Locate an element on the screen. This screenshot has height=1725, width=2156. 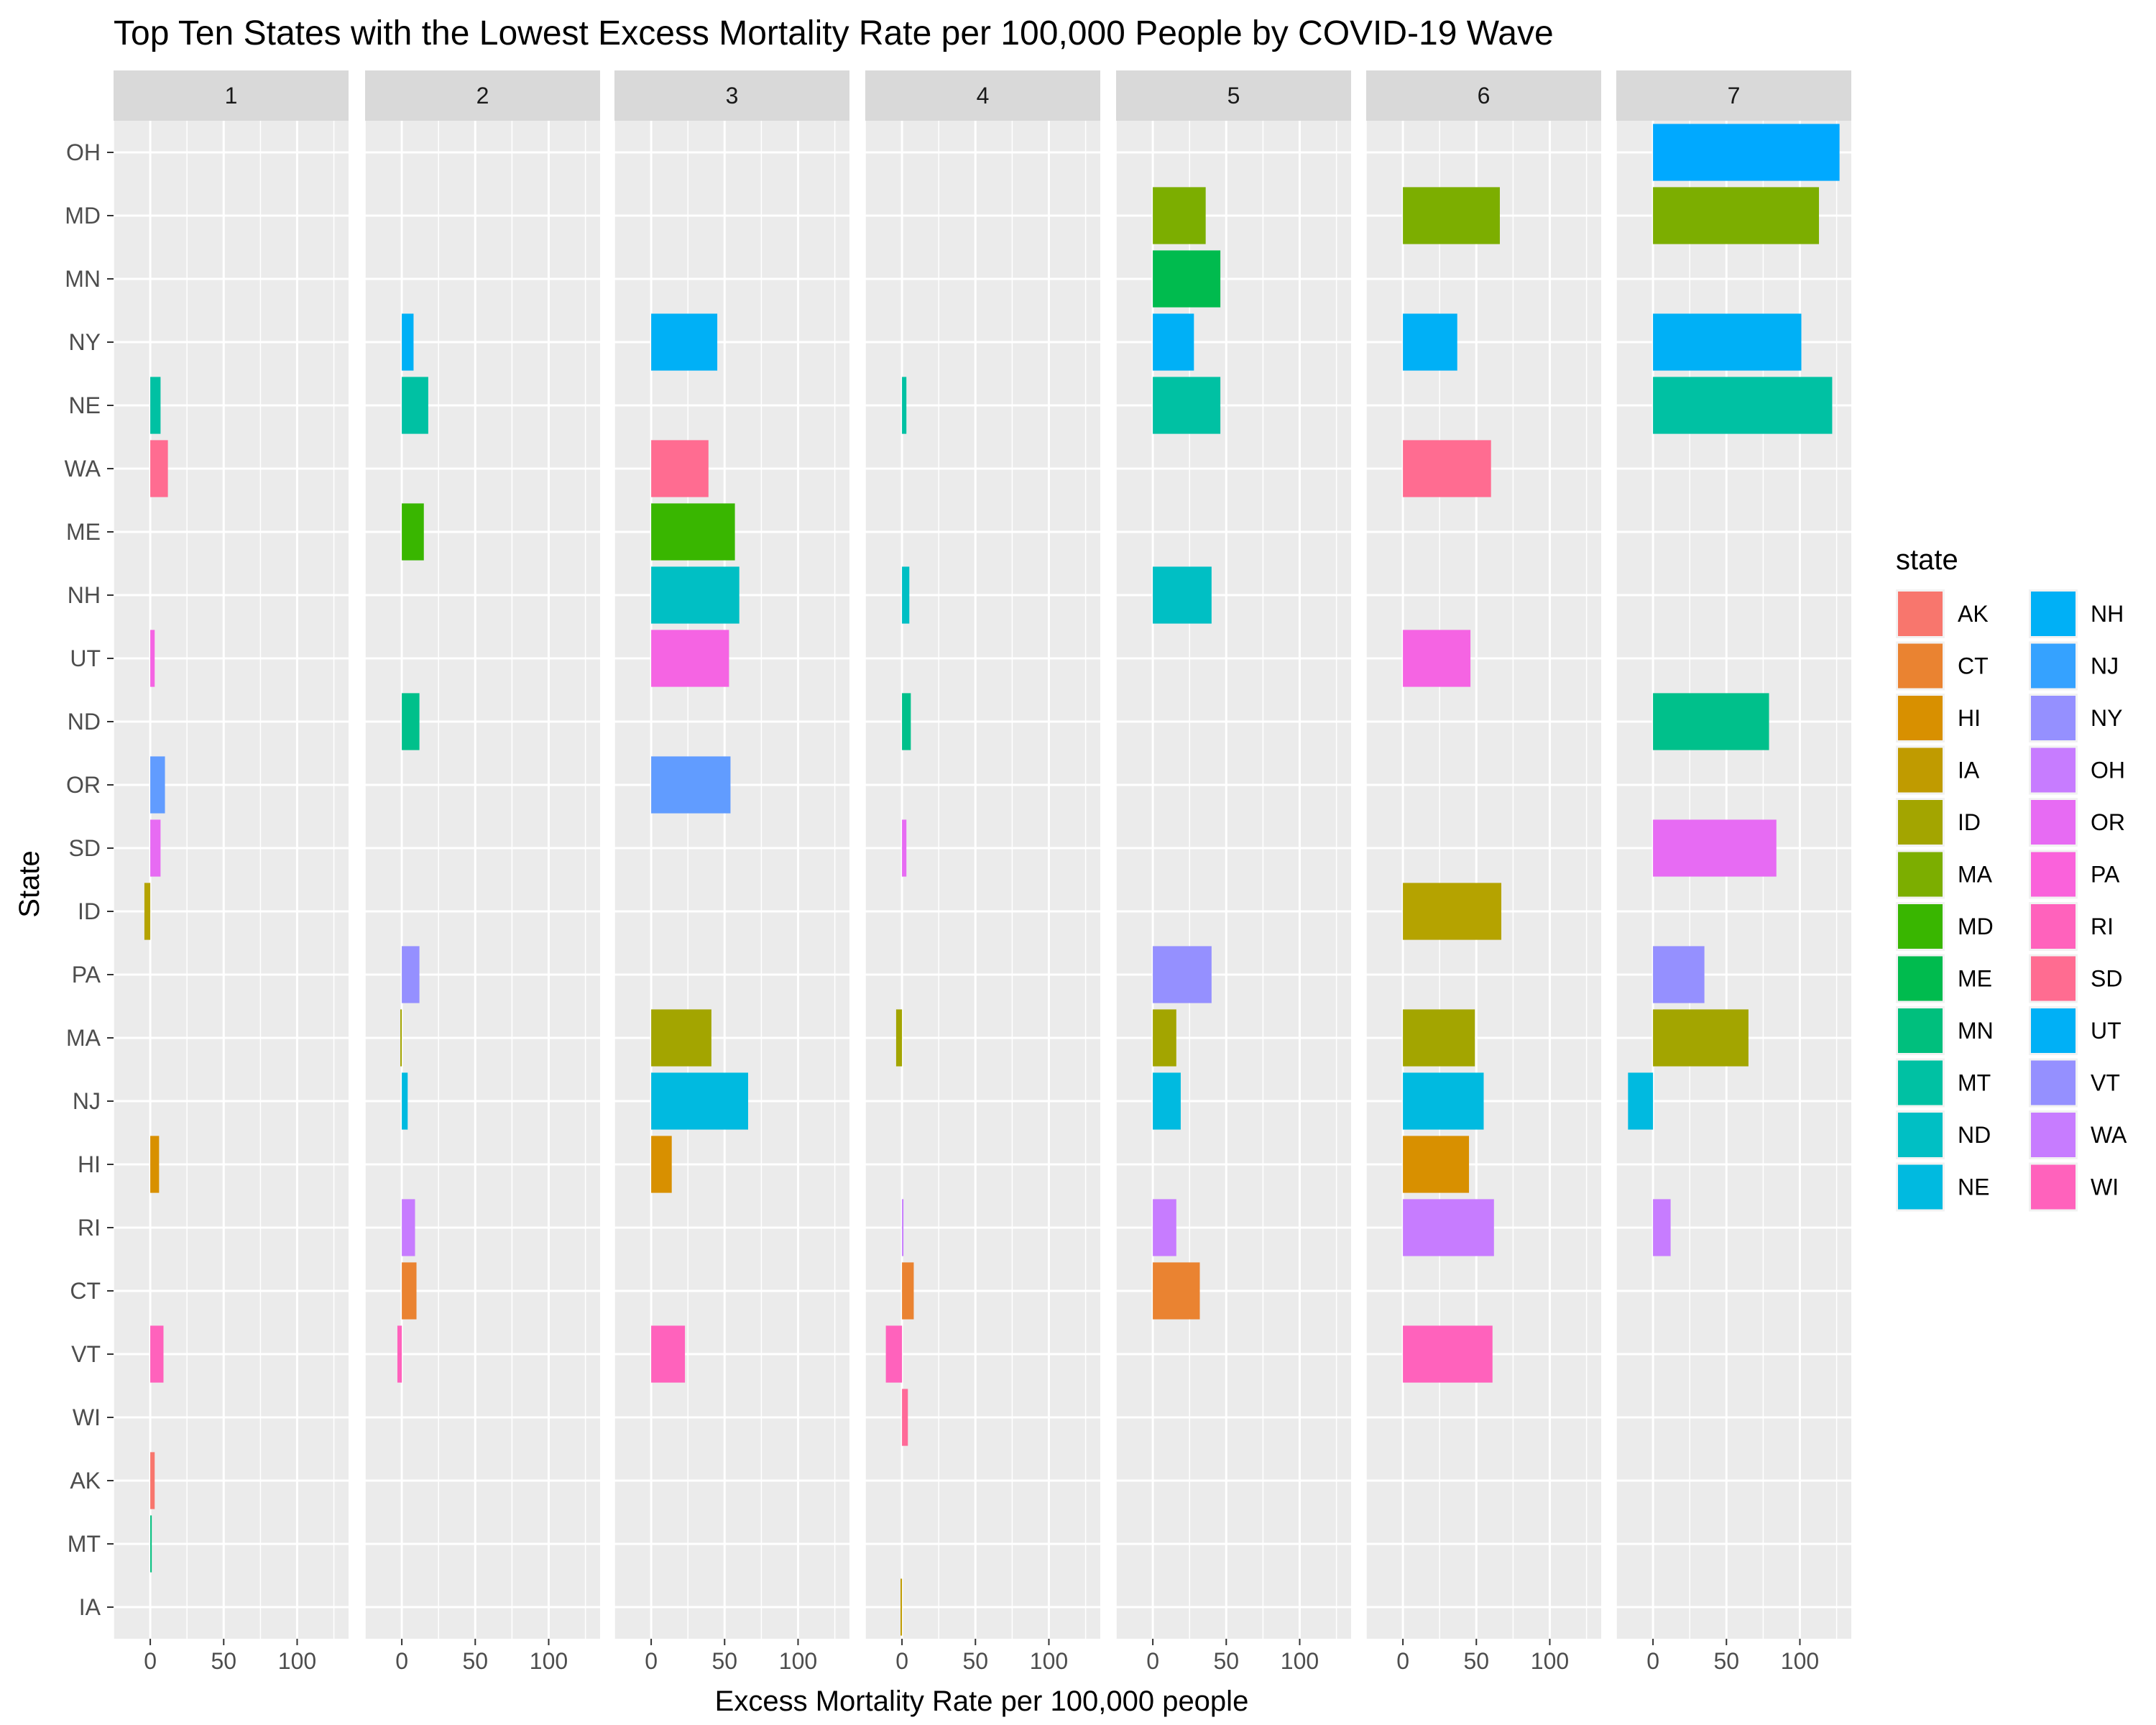
legend-item: NY is located at coordinates (2075, 718).